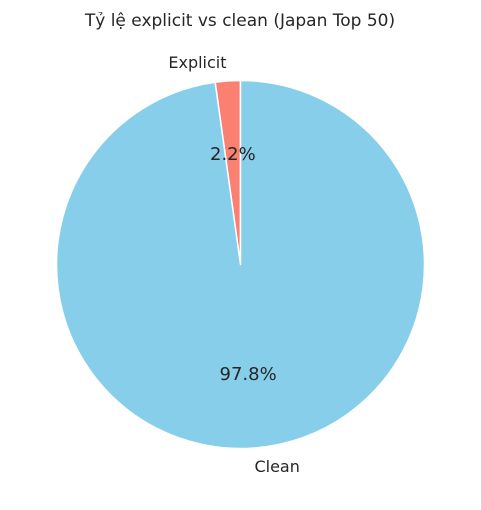 The image size is (481, 510). Describe the element at coordinates (239, 21) in the screenshot. I see `chart-title: Tỷ lệ explicit vs clean (Japan Top 50)` at that location.